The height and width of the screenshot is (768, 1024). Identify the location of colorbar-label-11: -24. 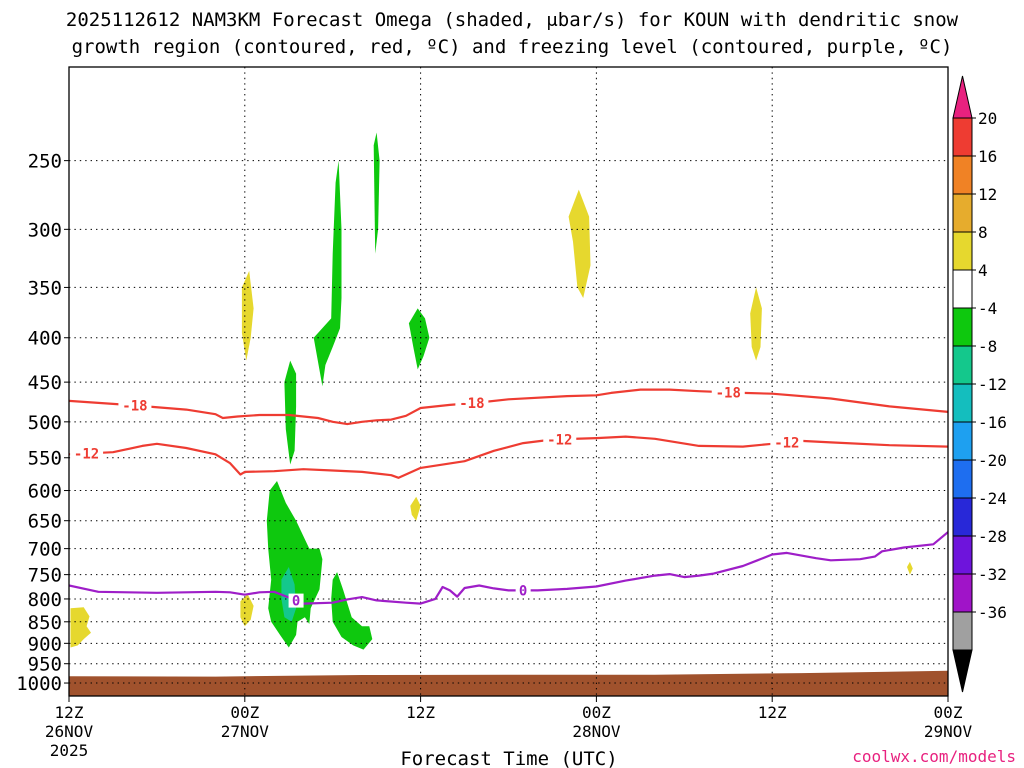
(992, 498).